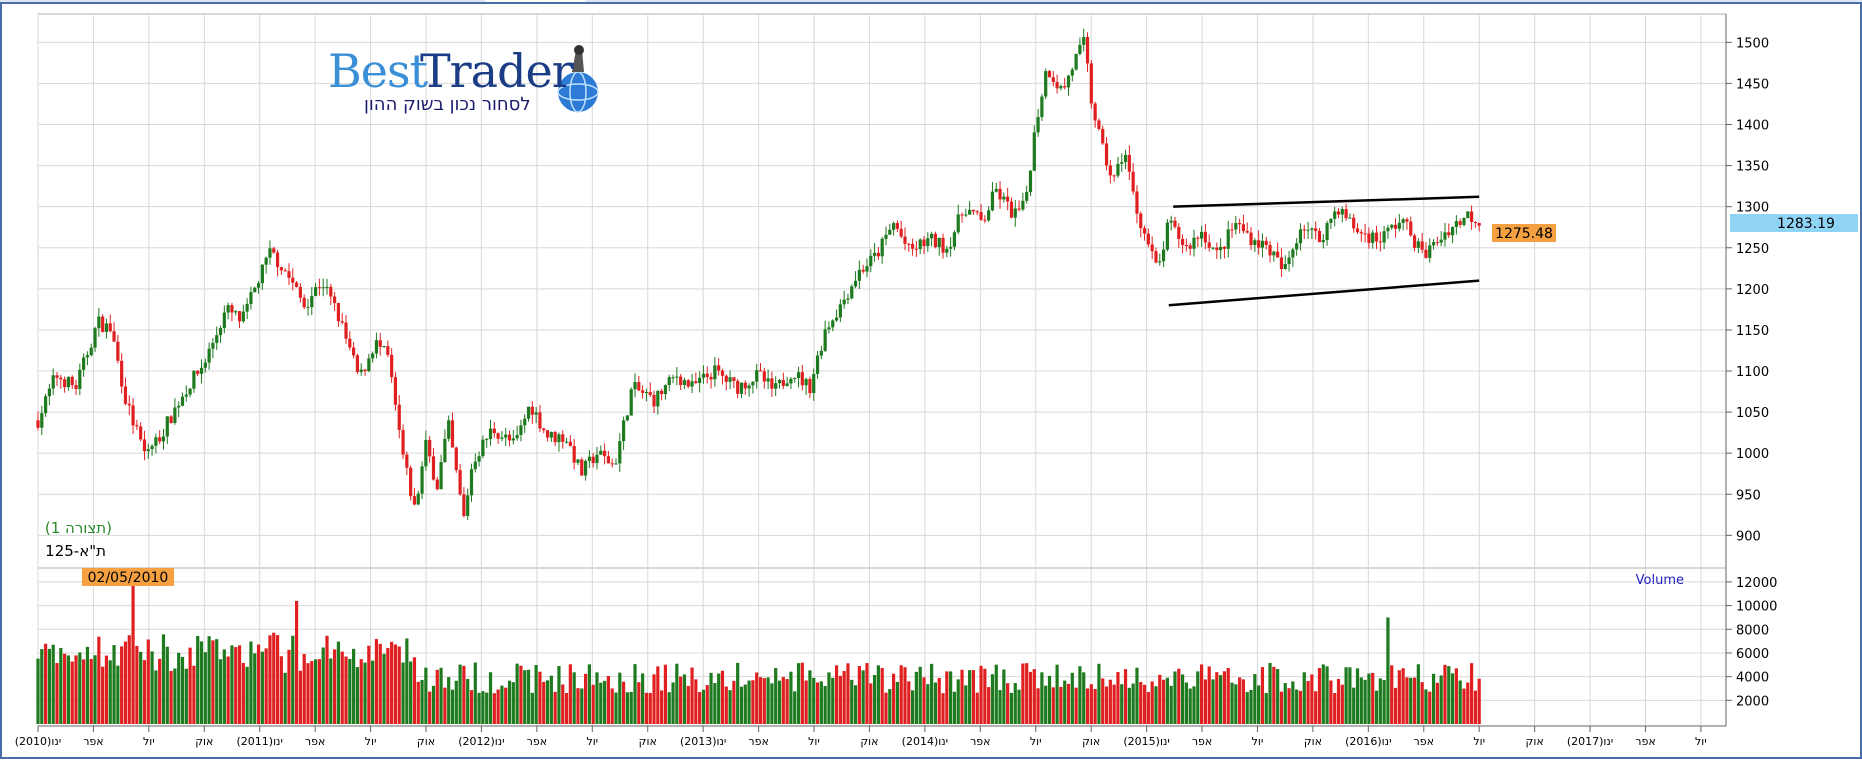 This screenshot has height=760, width=1862. I want to click on window-tab, so click(535, 1).